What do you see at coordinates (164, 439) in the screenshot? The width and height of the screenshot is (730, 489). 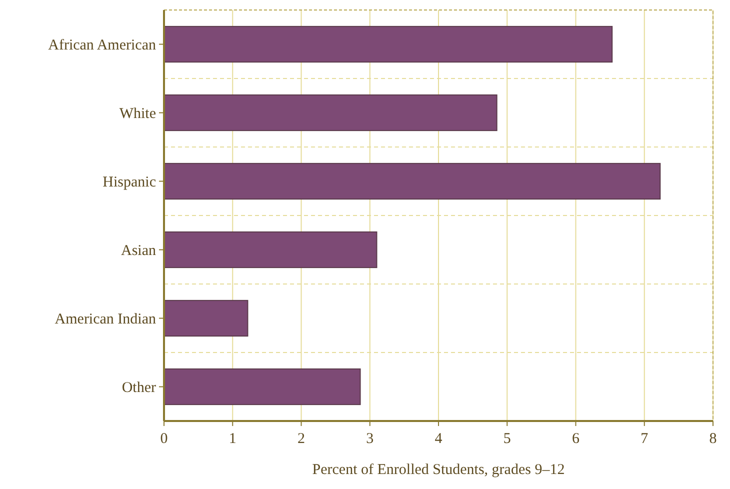 I see `x-tick-label: 0` at bounding box center [164, 439].